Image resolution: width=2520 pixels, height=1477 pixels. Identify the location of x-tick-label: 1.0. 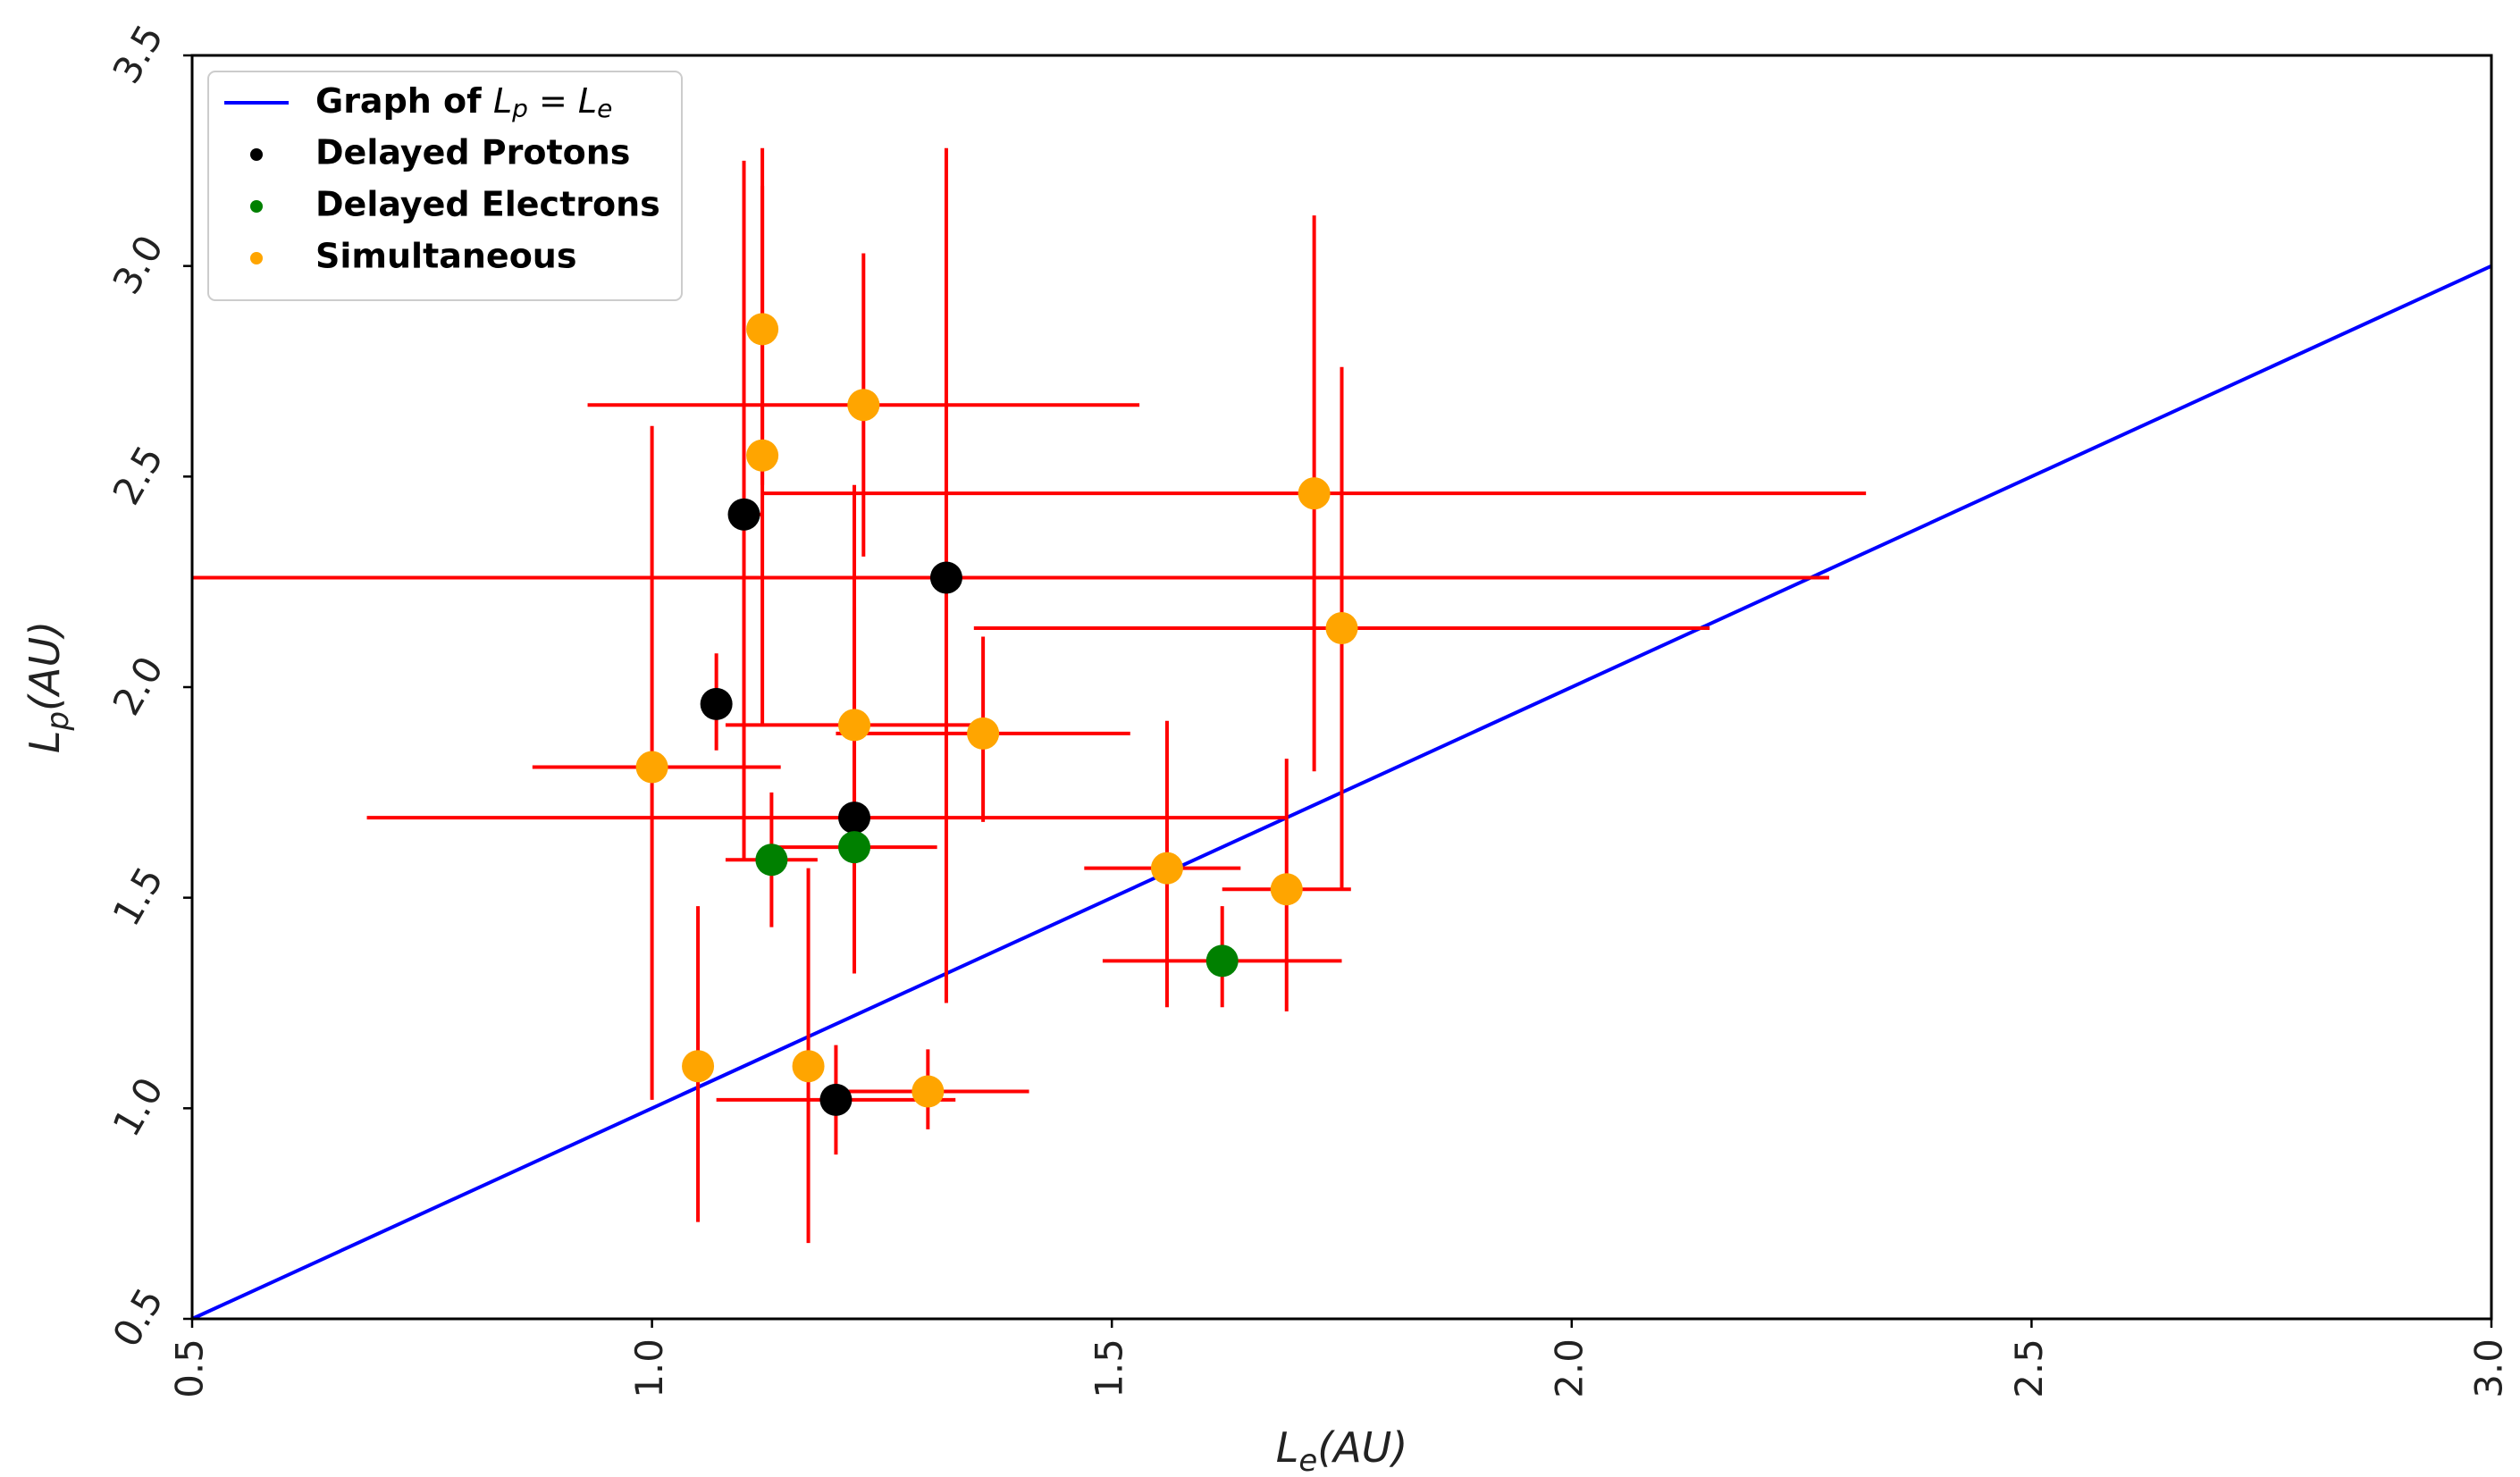
(649, 1369).